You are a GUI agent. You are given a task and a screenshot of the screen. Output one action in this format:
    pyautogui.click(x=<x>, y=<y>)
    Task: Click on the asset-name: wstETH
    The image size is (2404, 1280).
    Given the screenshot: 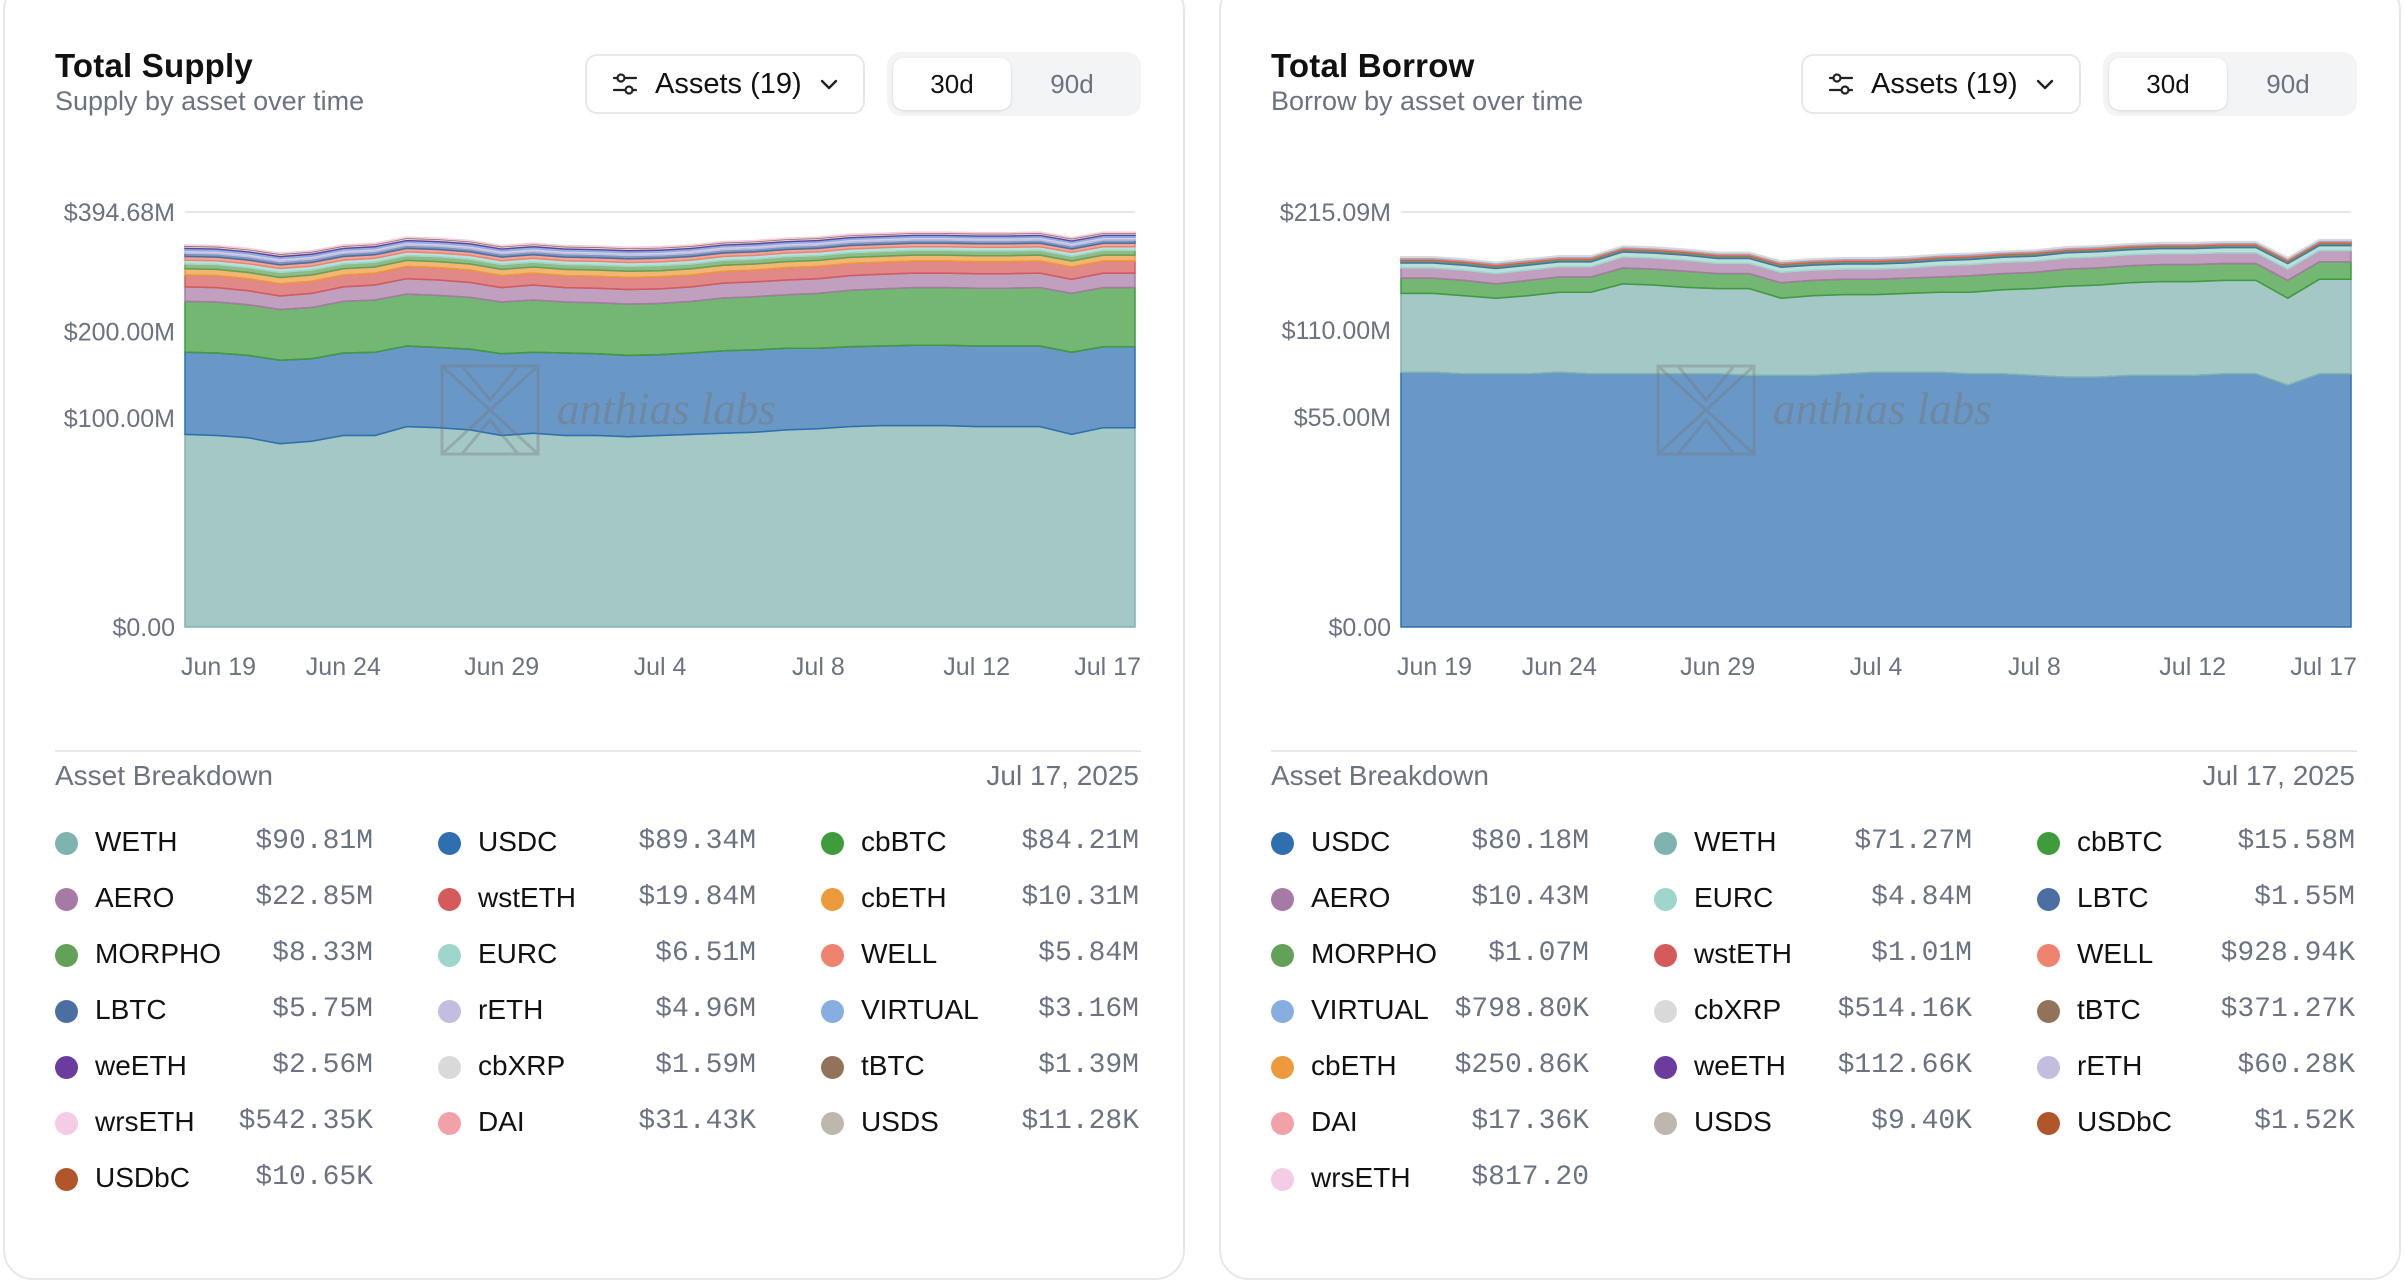 What is the action you would take?
    pyautogui.click(x=1743, y=953)
    